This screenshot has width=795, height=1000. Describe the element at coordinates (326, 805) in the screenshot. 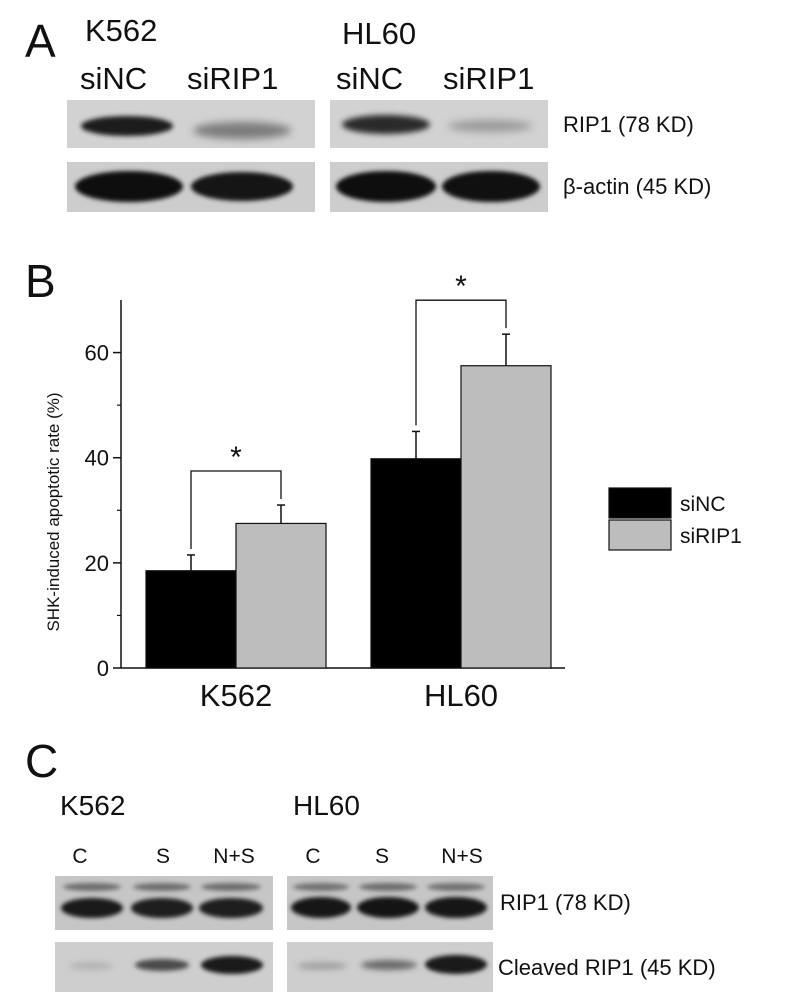

I see `panel-c-hl60-label: HL60` at that location.